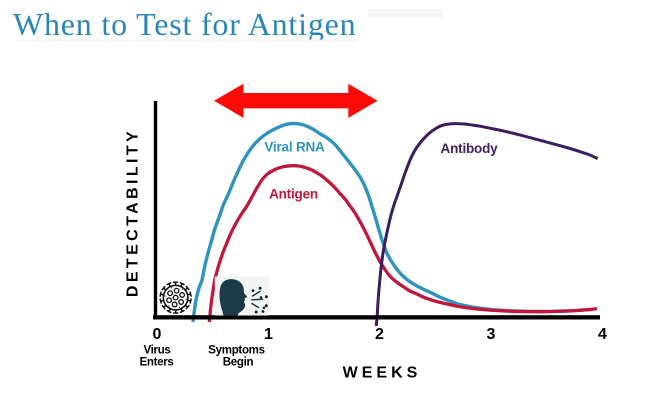 This screenshot has height=400, width=664. I want to click on svg-text: 4, so click(602, 334).